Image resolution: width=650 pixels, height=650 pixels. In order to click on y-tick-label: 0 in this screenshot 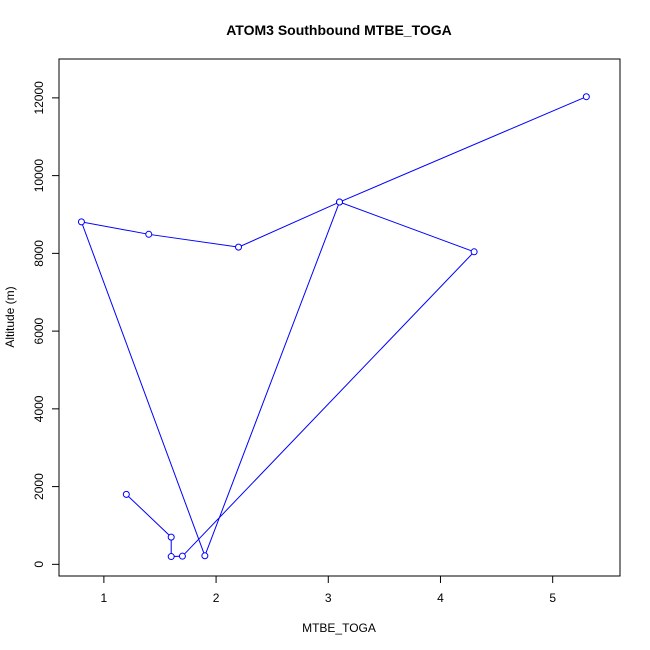, I will do `click(39, 564)`.